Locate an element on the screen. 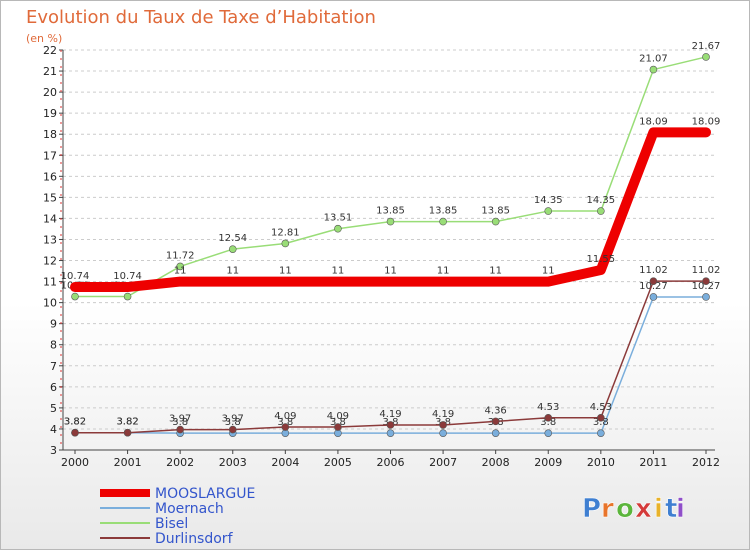  y-tick-label: 14 is located at coordinates (50, 218).